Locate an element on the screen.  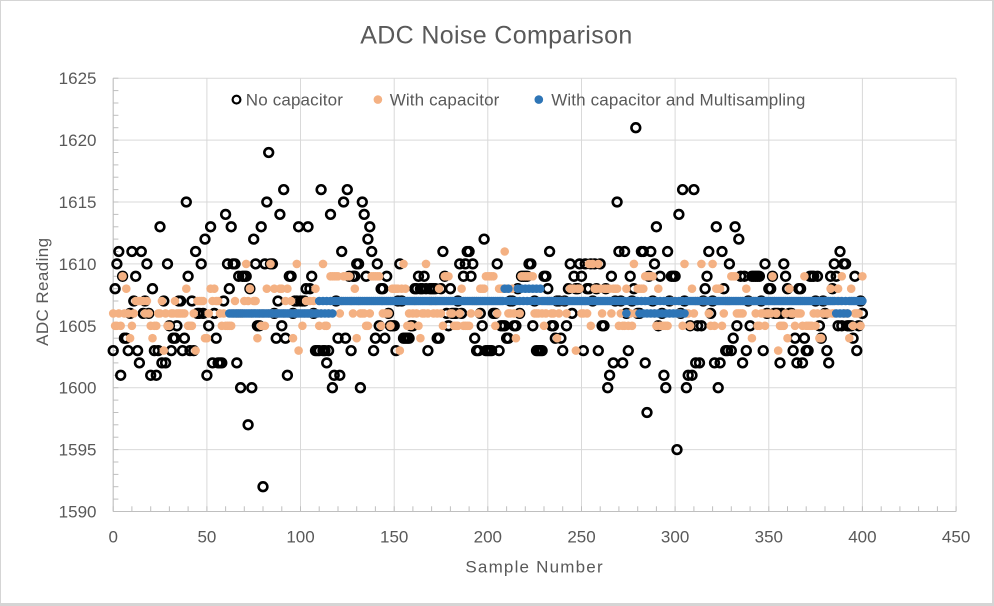
svg-text: 400 is located at coordinates (862, 536).